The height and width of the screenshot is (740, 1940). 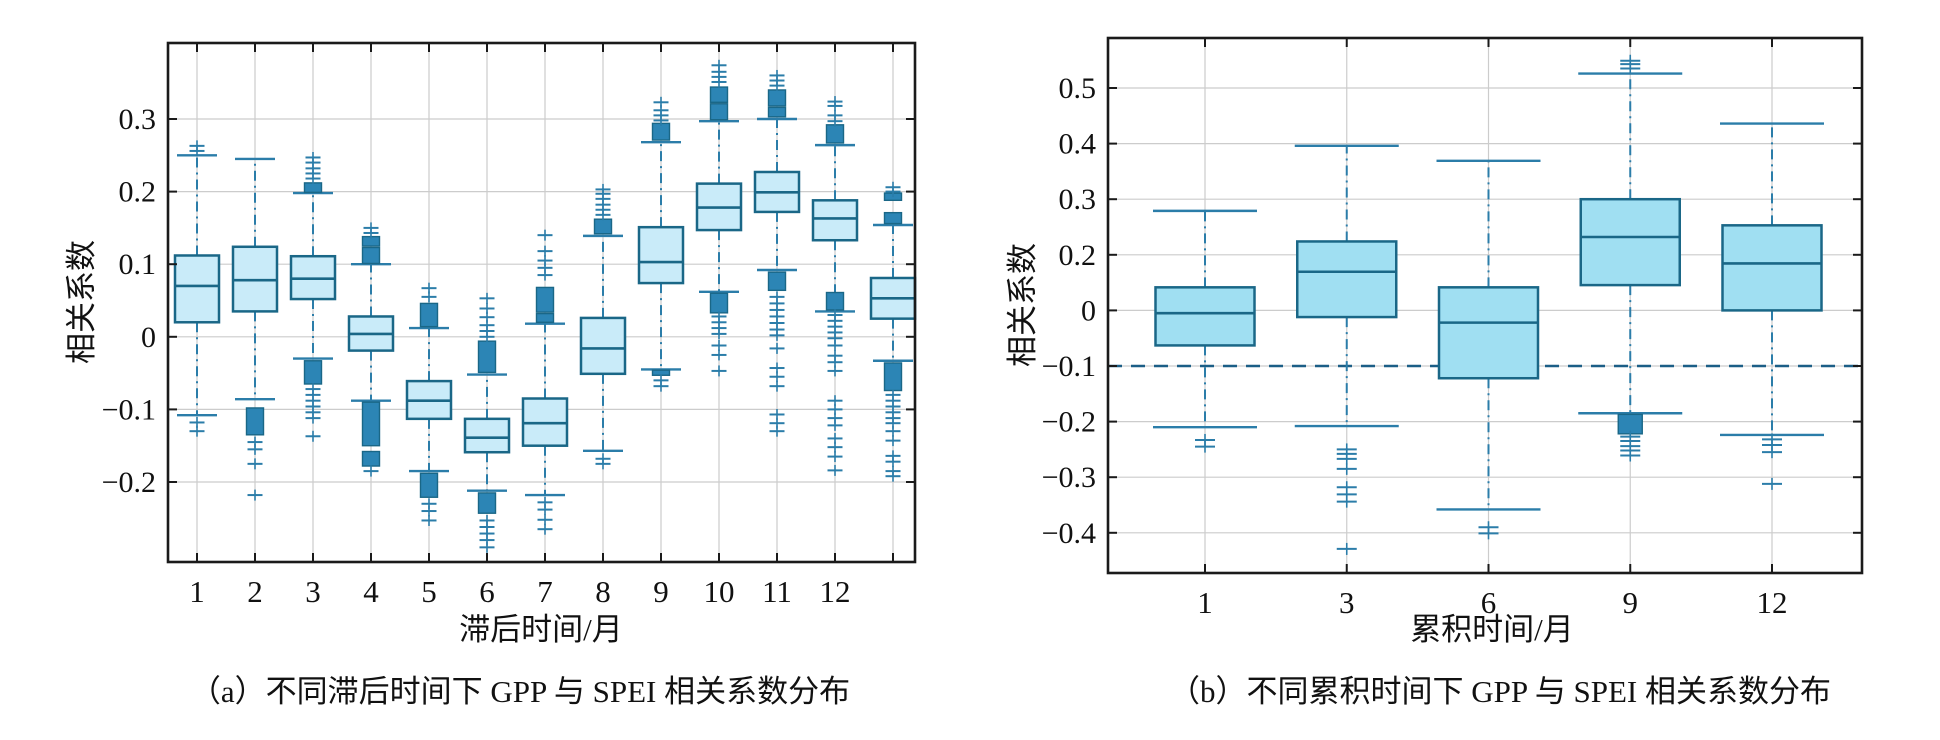 What do you see at coordinates (603, 591) in the screenshot?
I see `x-tick-label: 8` at bounding box center [603, 591].